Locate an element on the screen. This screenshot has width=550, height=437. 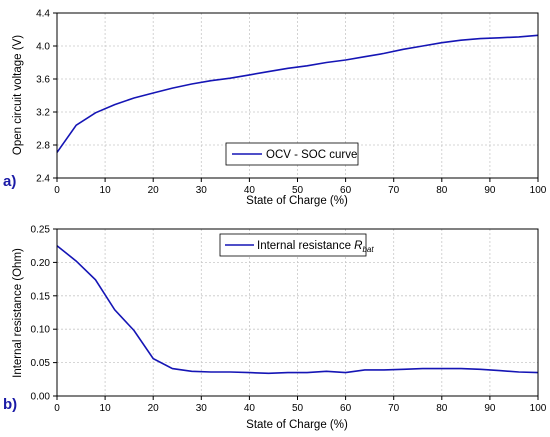
x-tick-label-b: 40 is located at coordinates (250, 408).